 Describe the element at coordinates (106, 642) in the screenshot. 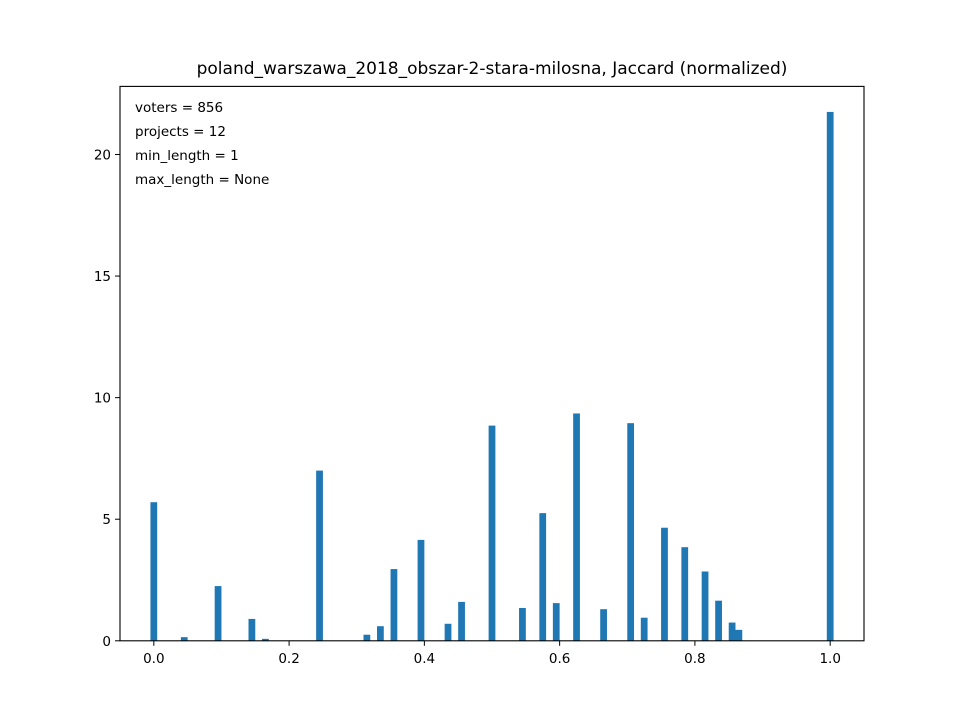

I see `y-tick-label: 0` at that location.